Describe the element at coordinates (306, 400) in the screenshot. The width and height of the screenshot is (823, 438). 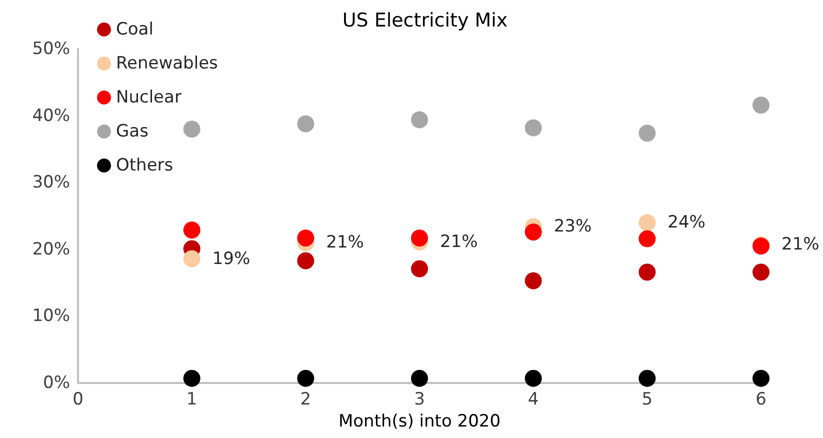
I see `x-tick-label: 2` at that location.